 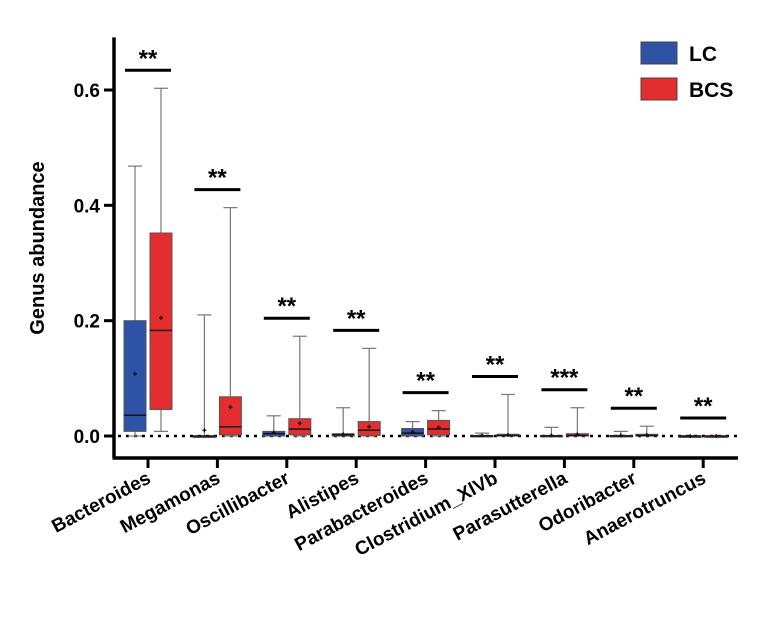 I want to click on box-lc-clostridium_xlvb, so click(x=482, y=435).